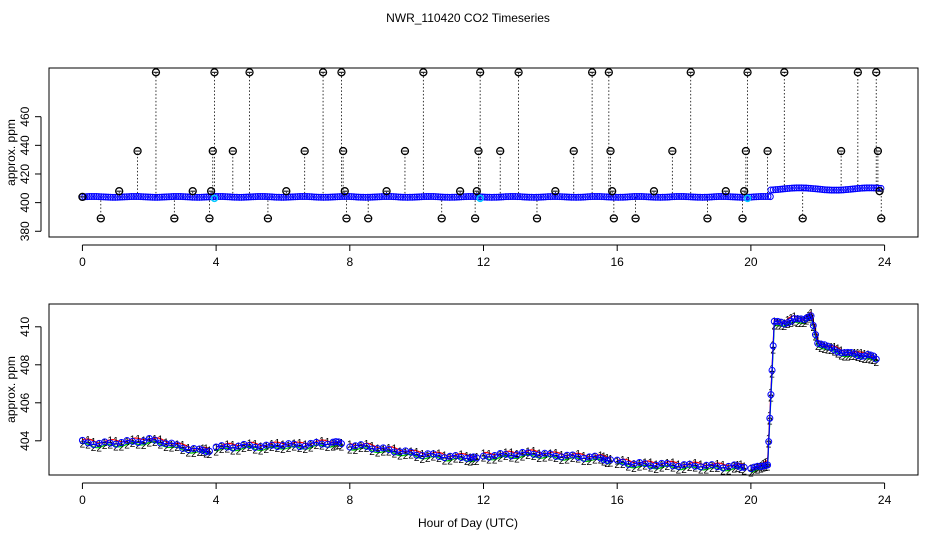 This screenshot has height=540, width=936. I want to click on bottom-x-tick-label: 16, so click(618, 500).